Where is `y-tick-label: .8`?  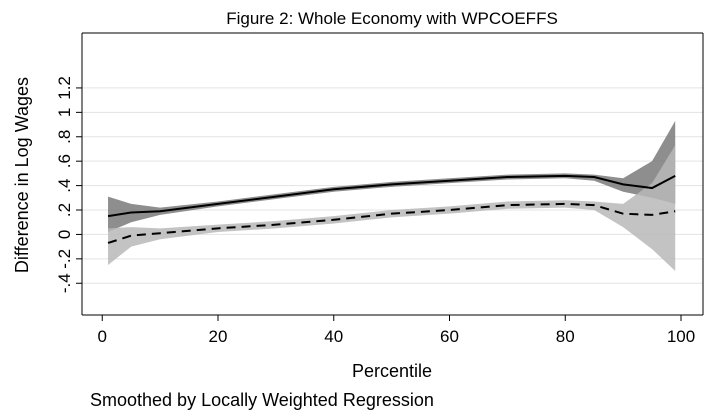
y-tick-label: .8 is located at coordinates (64, 137).